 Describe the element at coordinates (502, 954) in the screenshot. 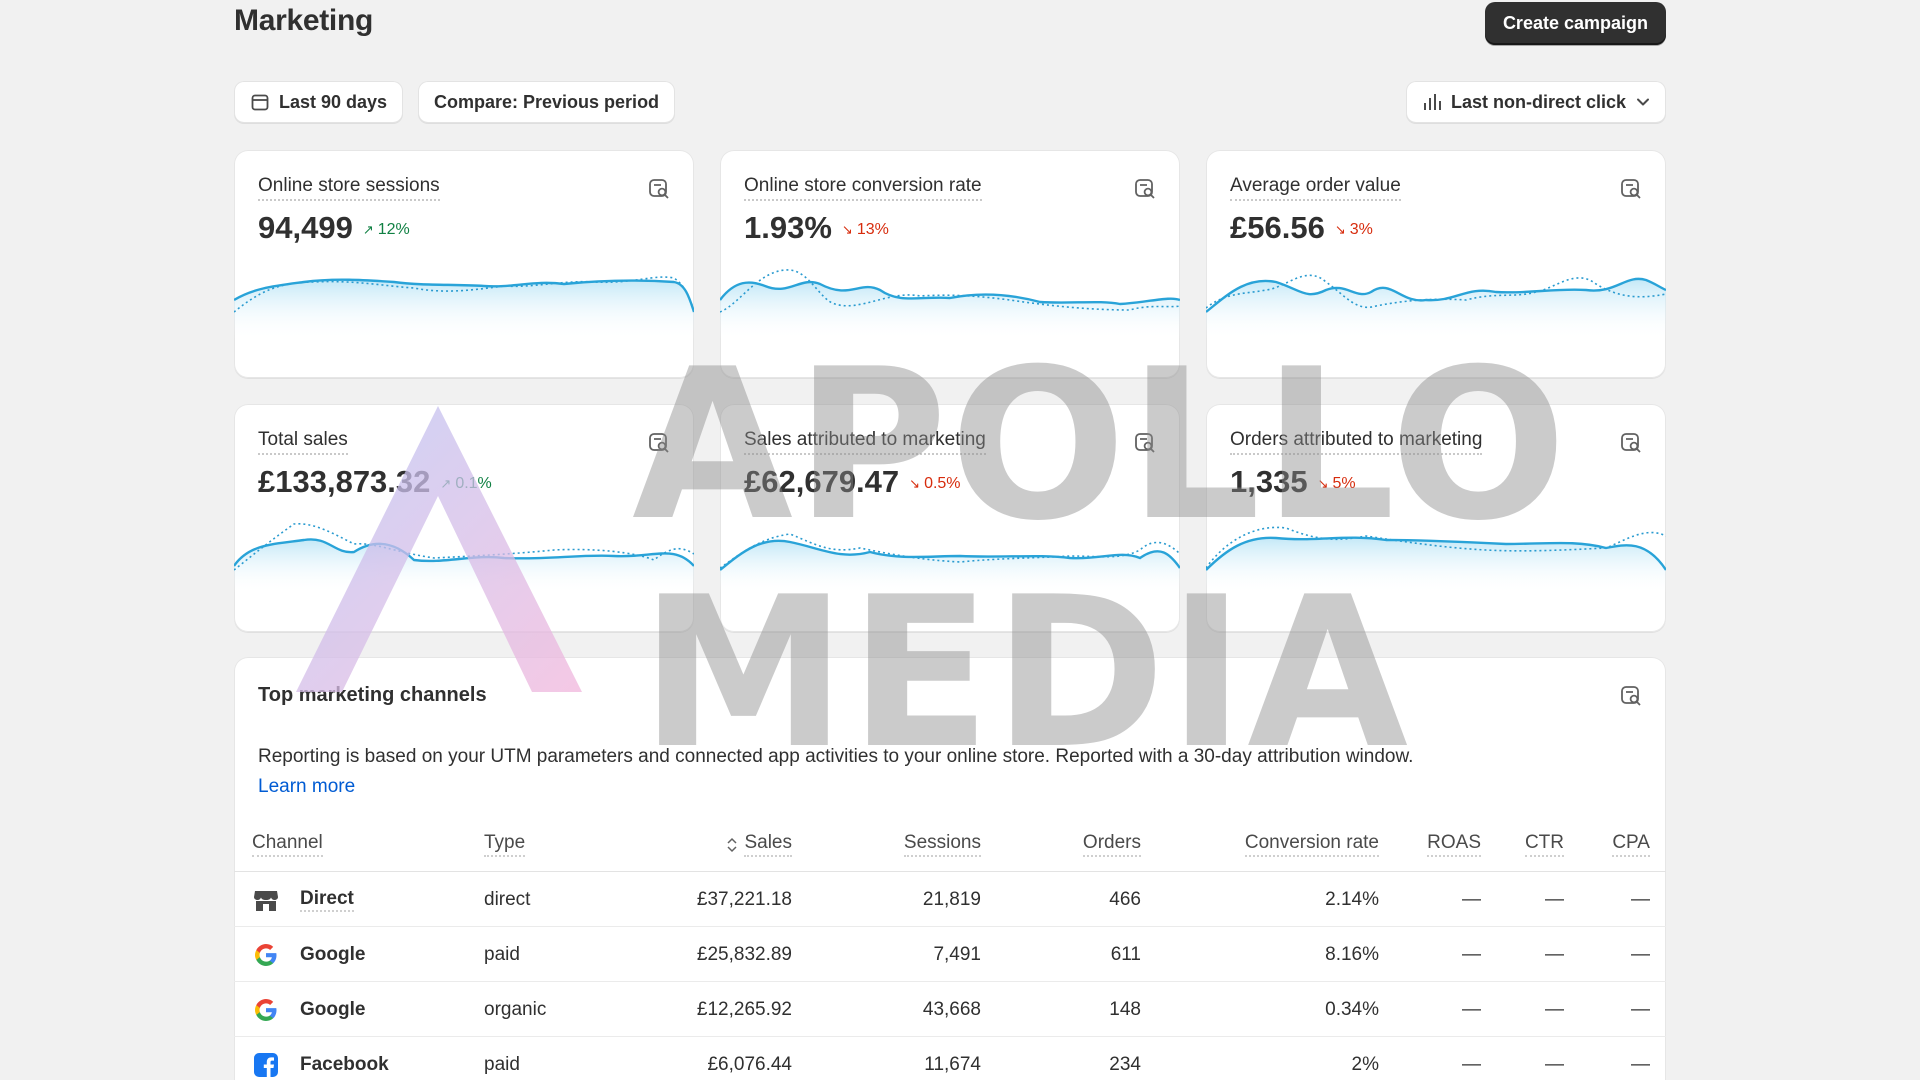

I see `cell-type: paid` at that location.